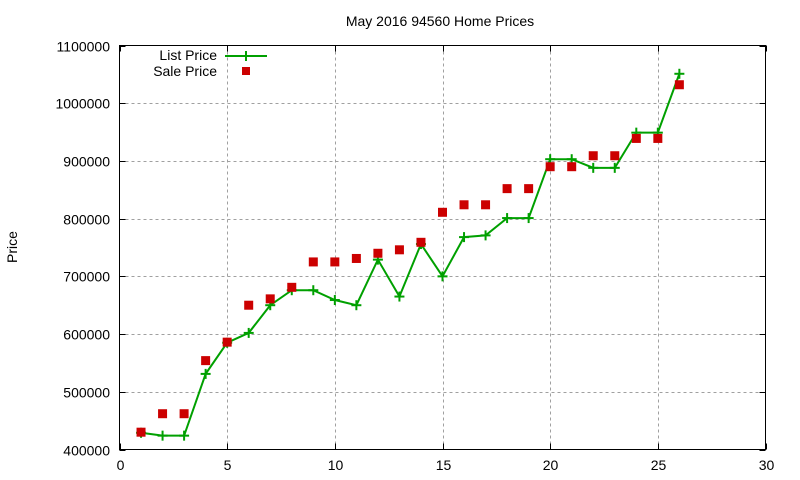 Image resolution: width=800 pixels, height=480 pixels. I want to click on x-tick-label: 0, so click(121, 465).